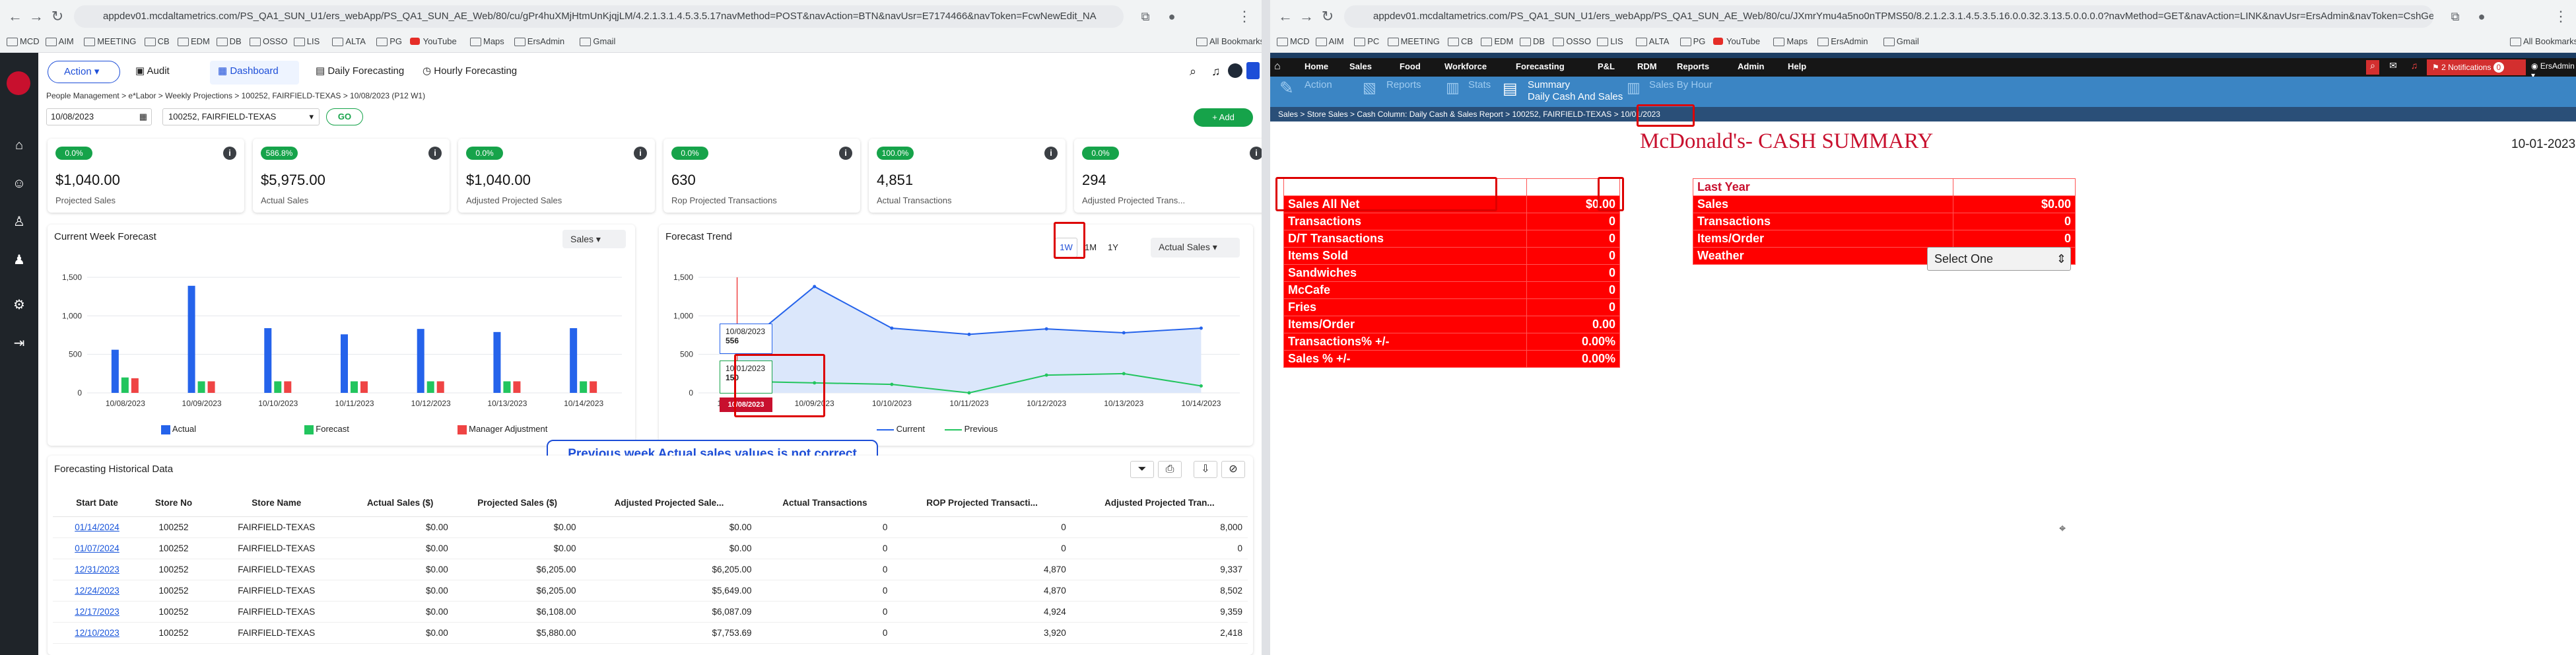 The height and width of the screenshot is (655, 2576). I want to click on back-icon: ←, so click(1285, 16).